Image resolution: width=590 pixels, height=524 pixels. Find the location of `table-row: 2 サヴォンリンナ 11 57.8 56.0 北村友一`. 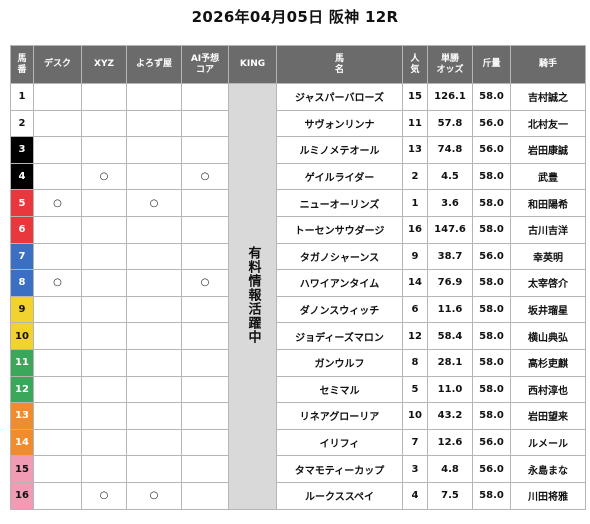

table-row: 2 サヴォンリンナ 11 57.8 56.0 北村友一 is located at coordinates (298, 123).